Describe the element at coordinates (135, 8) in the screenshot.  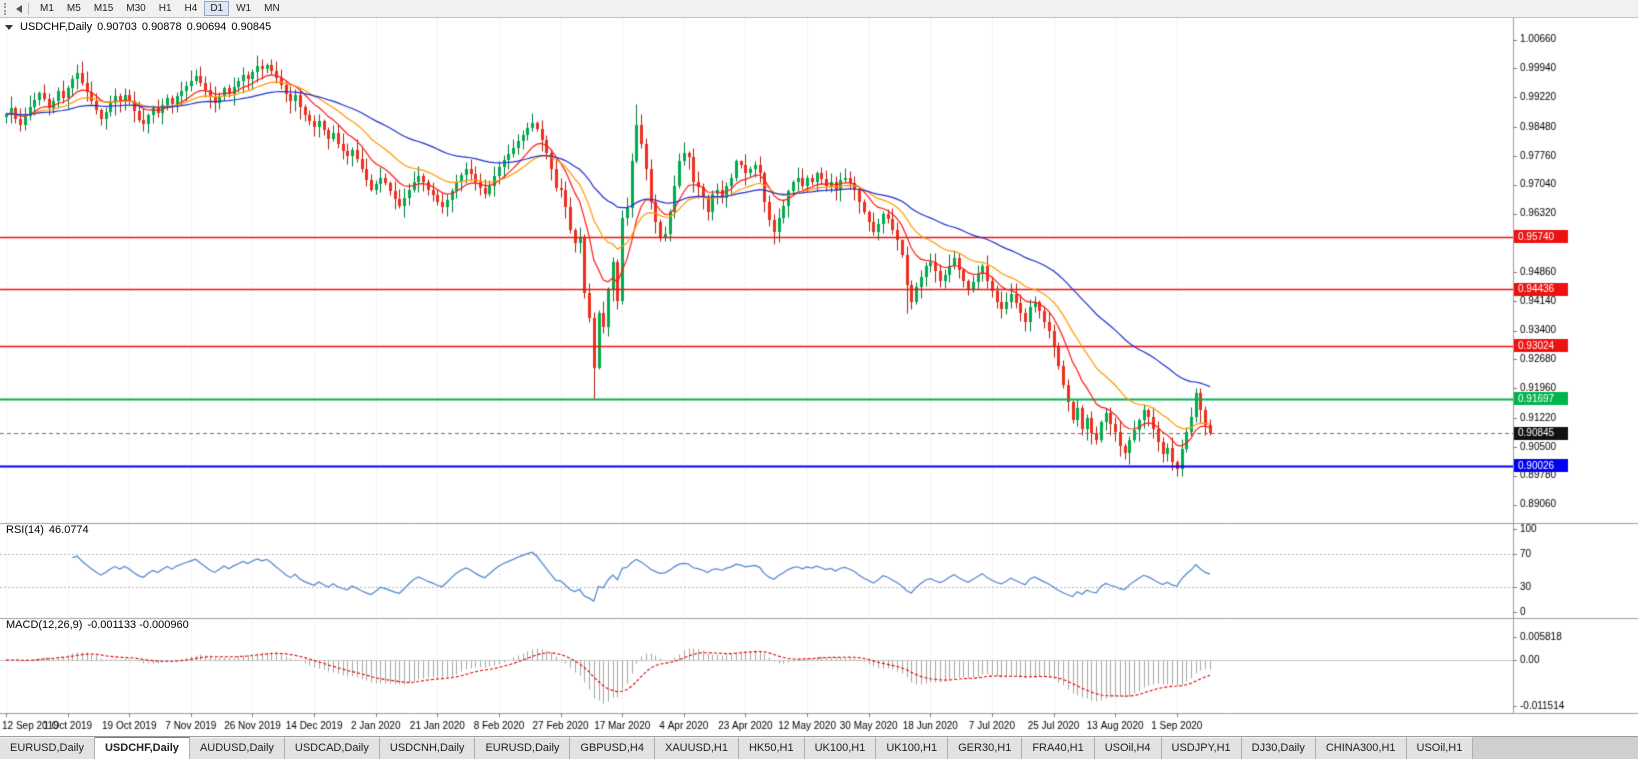
I see `timeframe-button-m30: M30` at that location.